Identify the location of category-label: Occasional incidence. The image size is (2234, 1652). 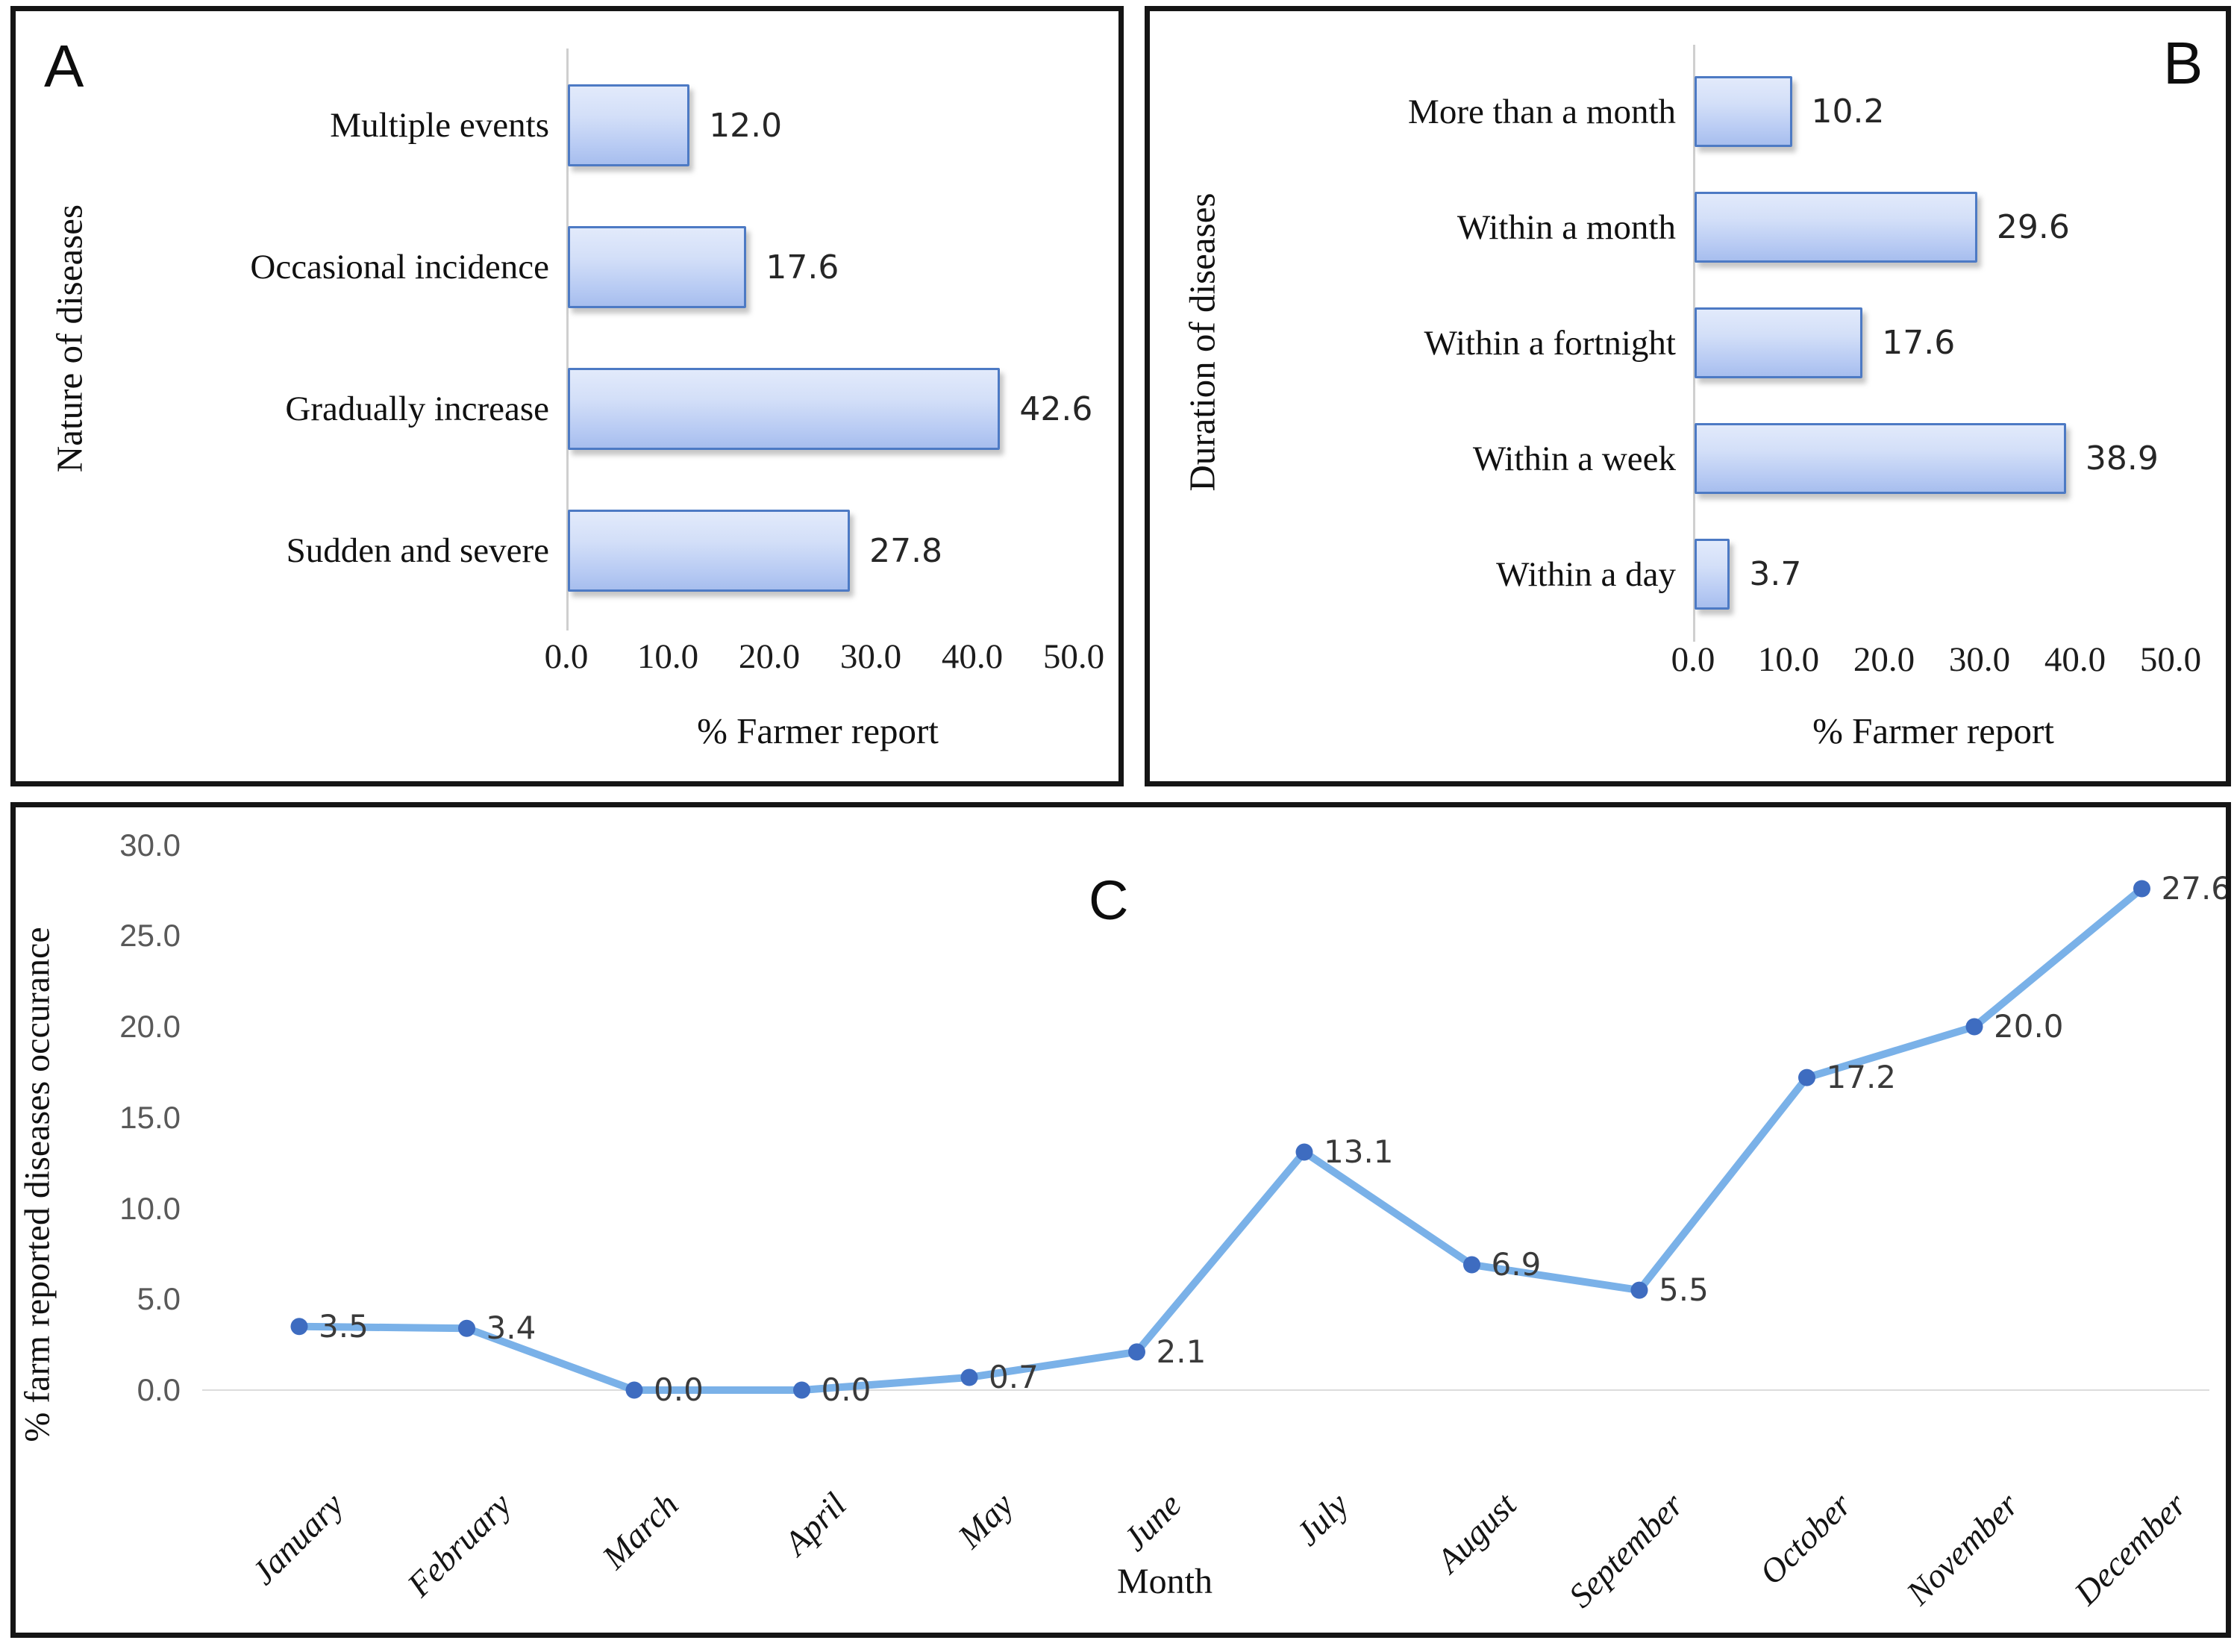
(399, 267).